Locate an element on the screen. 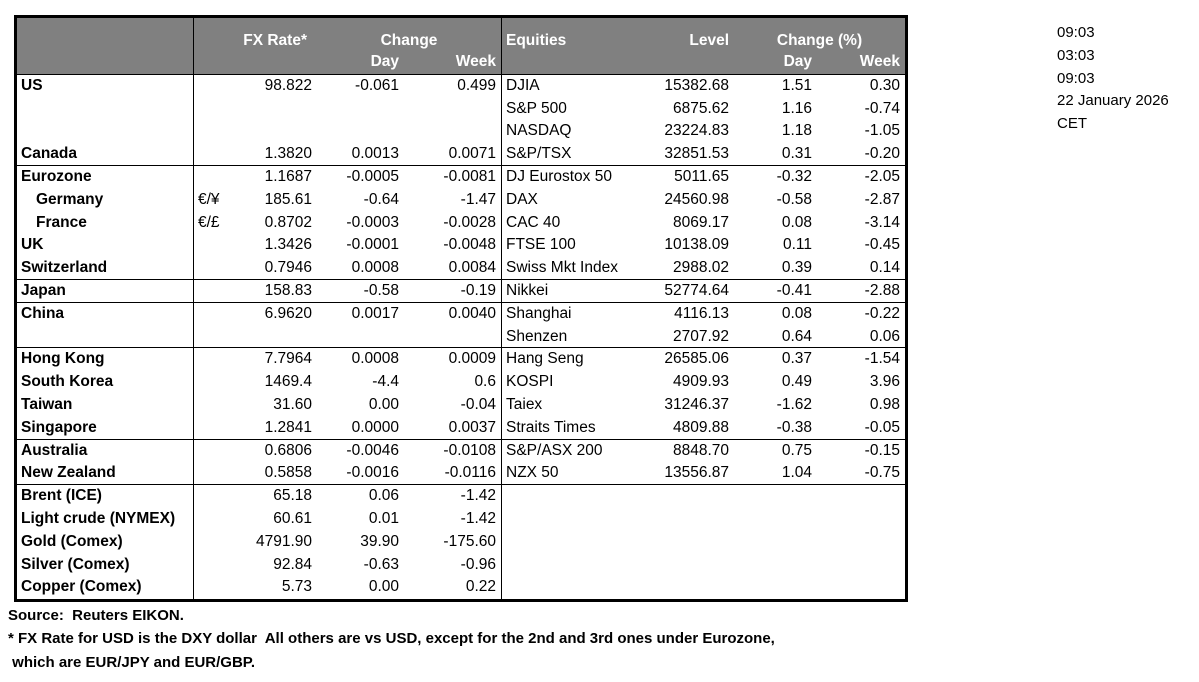 This screenshot has width=1199, height=682. level-header: Level is located at coordinates (709, 40).